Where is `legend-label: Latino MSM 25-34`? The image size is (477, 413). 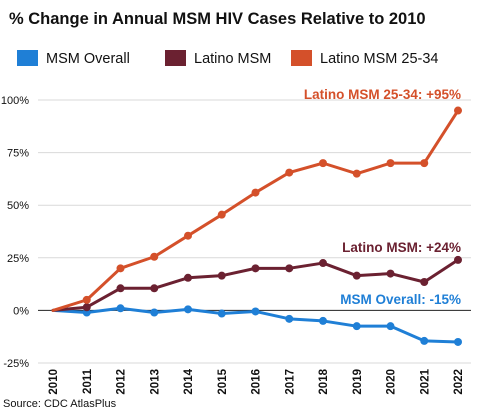
legend-label: Latino MSM 25-34 is located at coordinates (379, 59).